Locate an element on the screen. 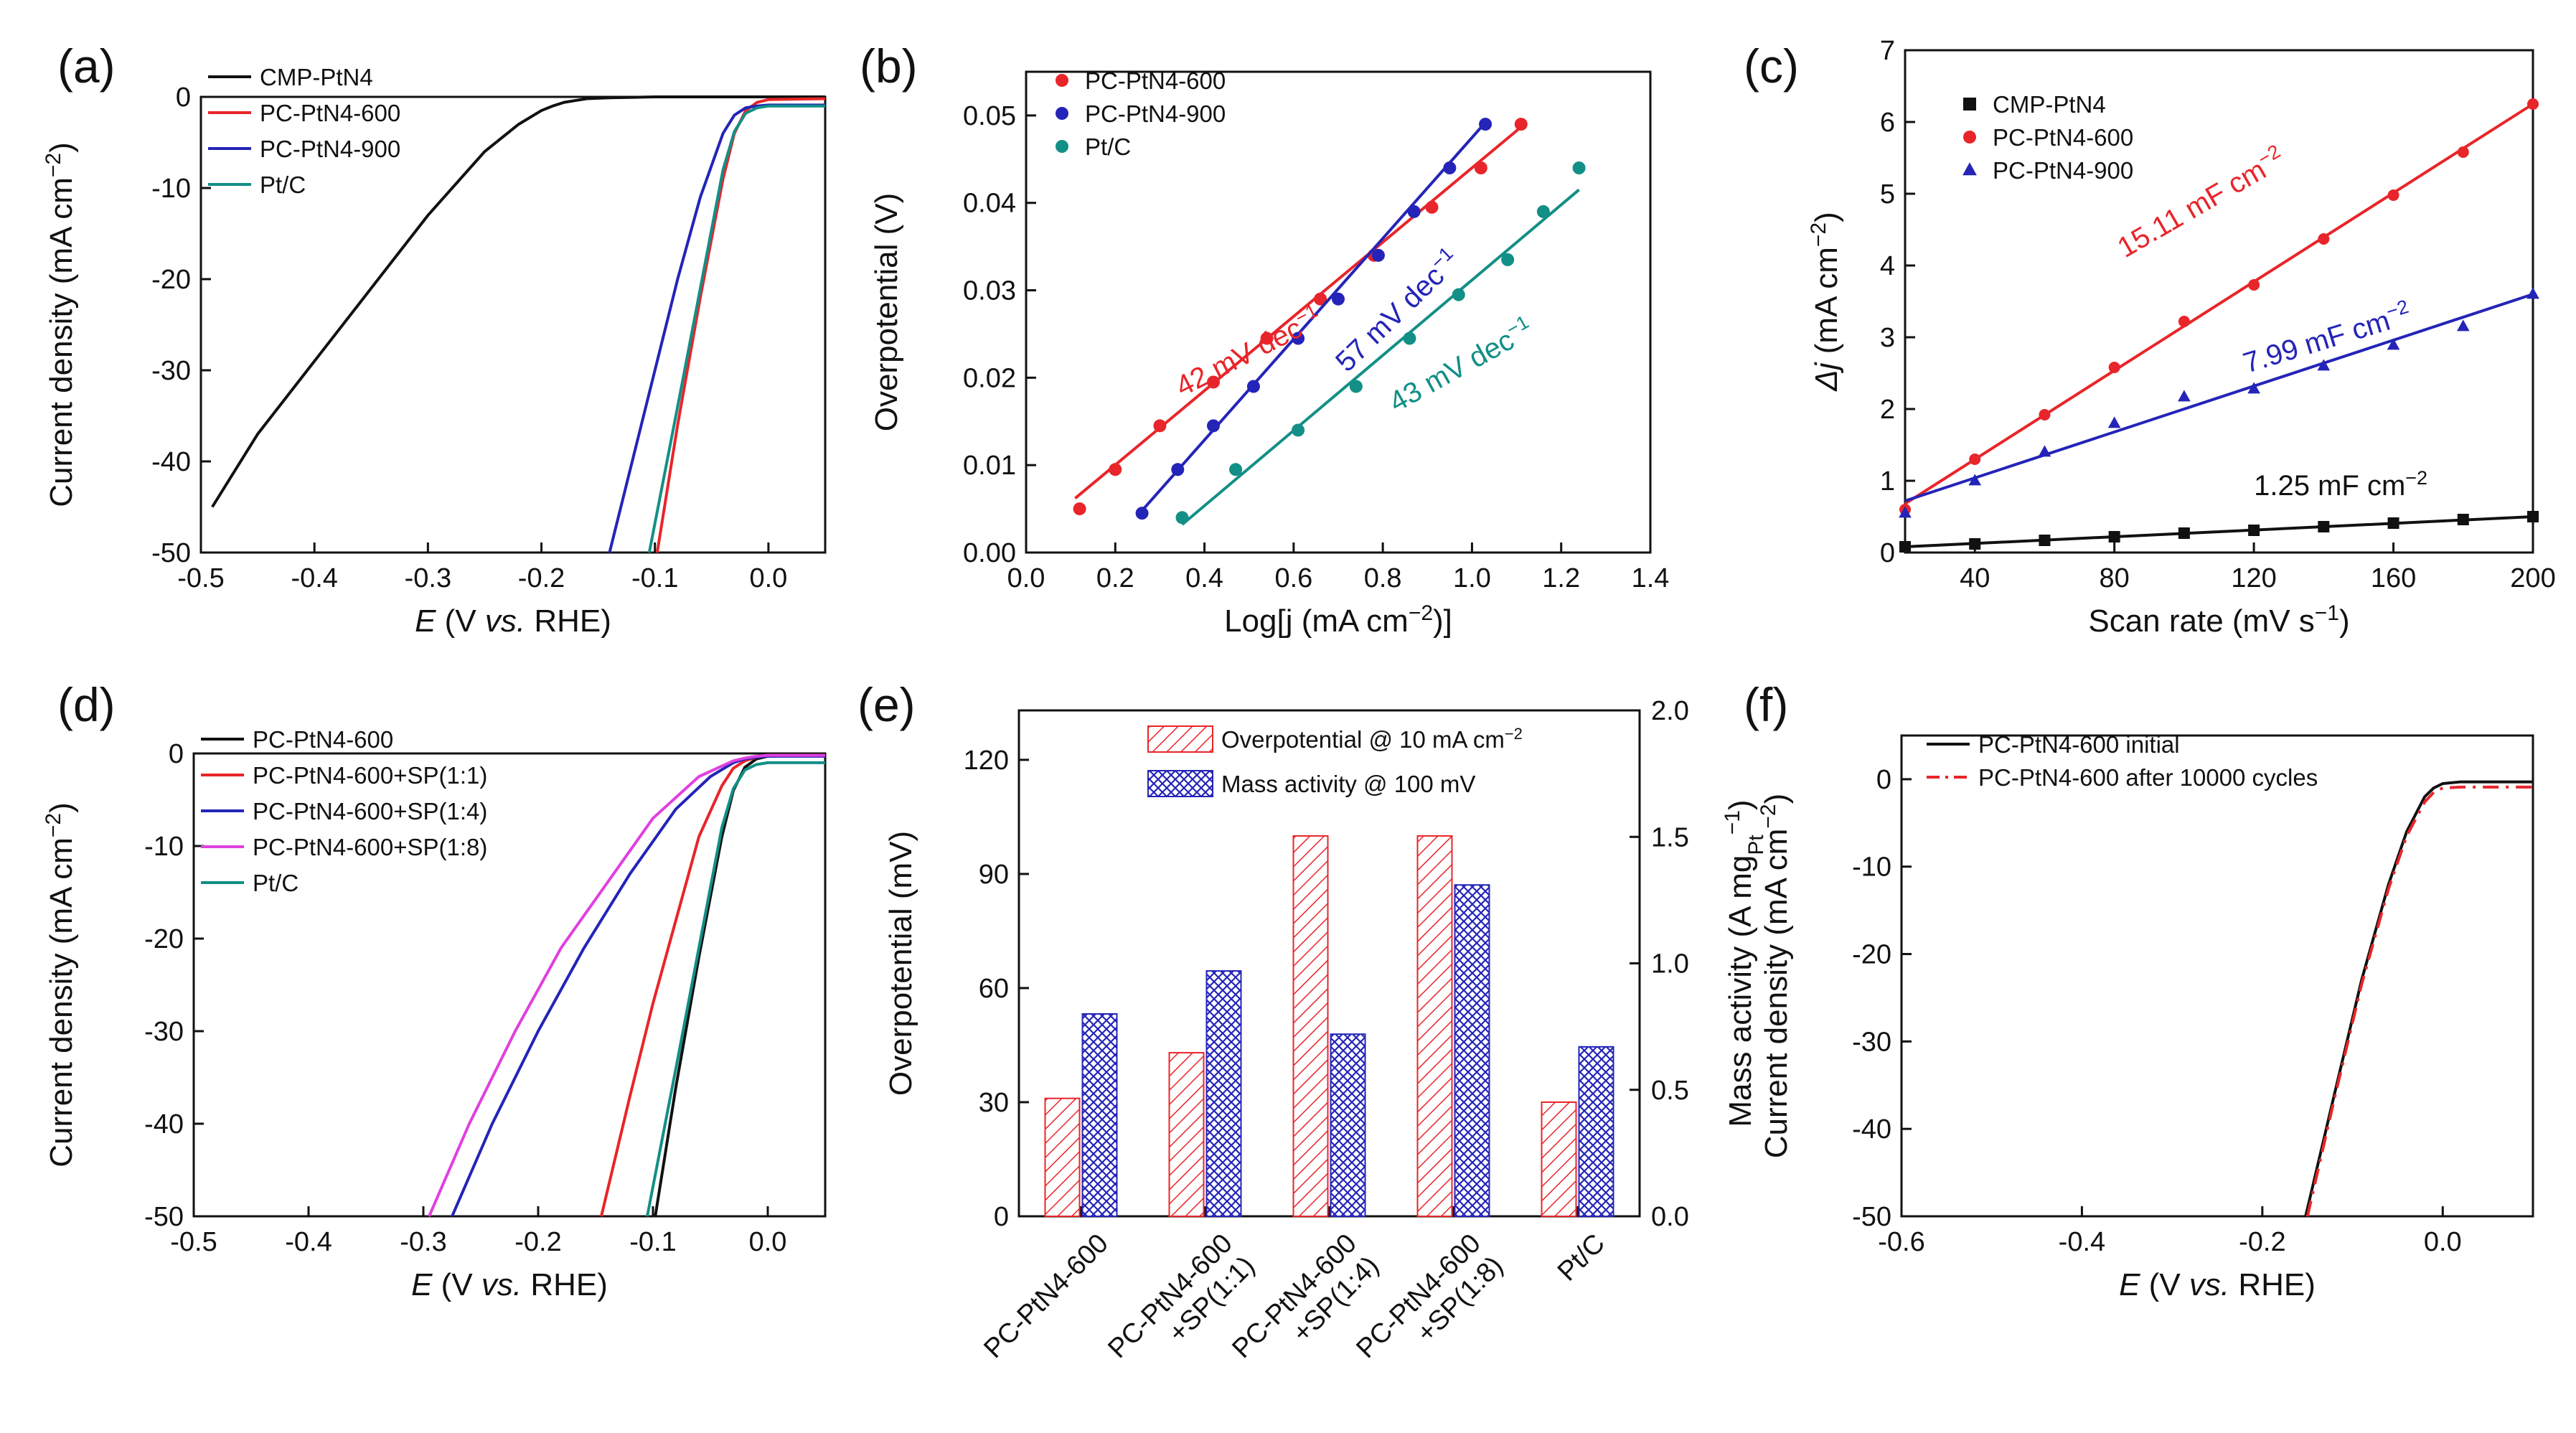  y-tick-label: 0.03 is located at coordinates (989, 291).